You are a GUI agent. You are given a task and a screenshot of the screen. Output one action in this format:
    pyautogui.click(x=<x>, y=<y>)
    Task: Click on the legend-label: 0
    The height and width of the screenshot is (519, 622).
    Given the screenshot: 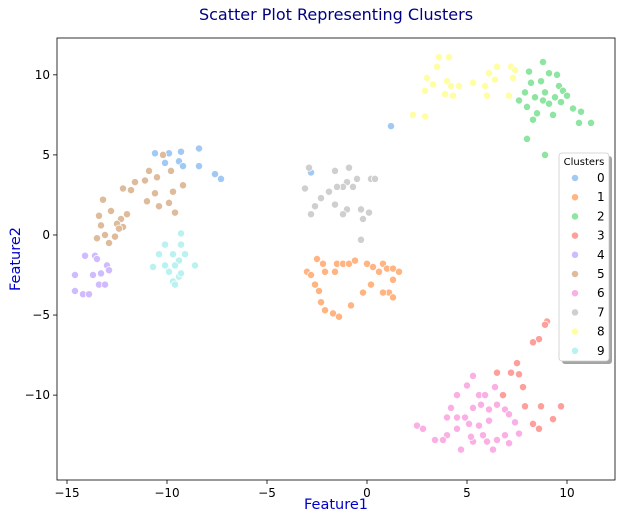 What is the action you would take?
    pyautogui.click(x=601, y=178)
    